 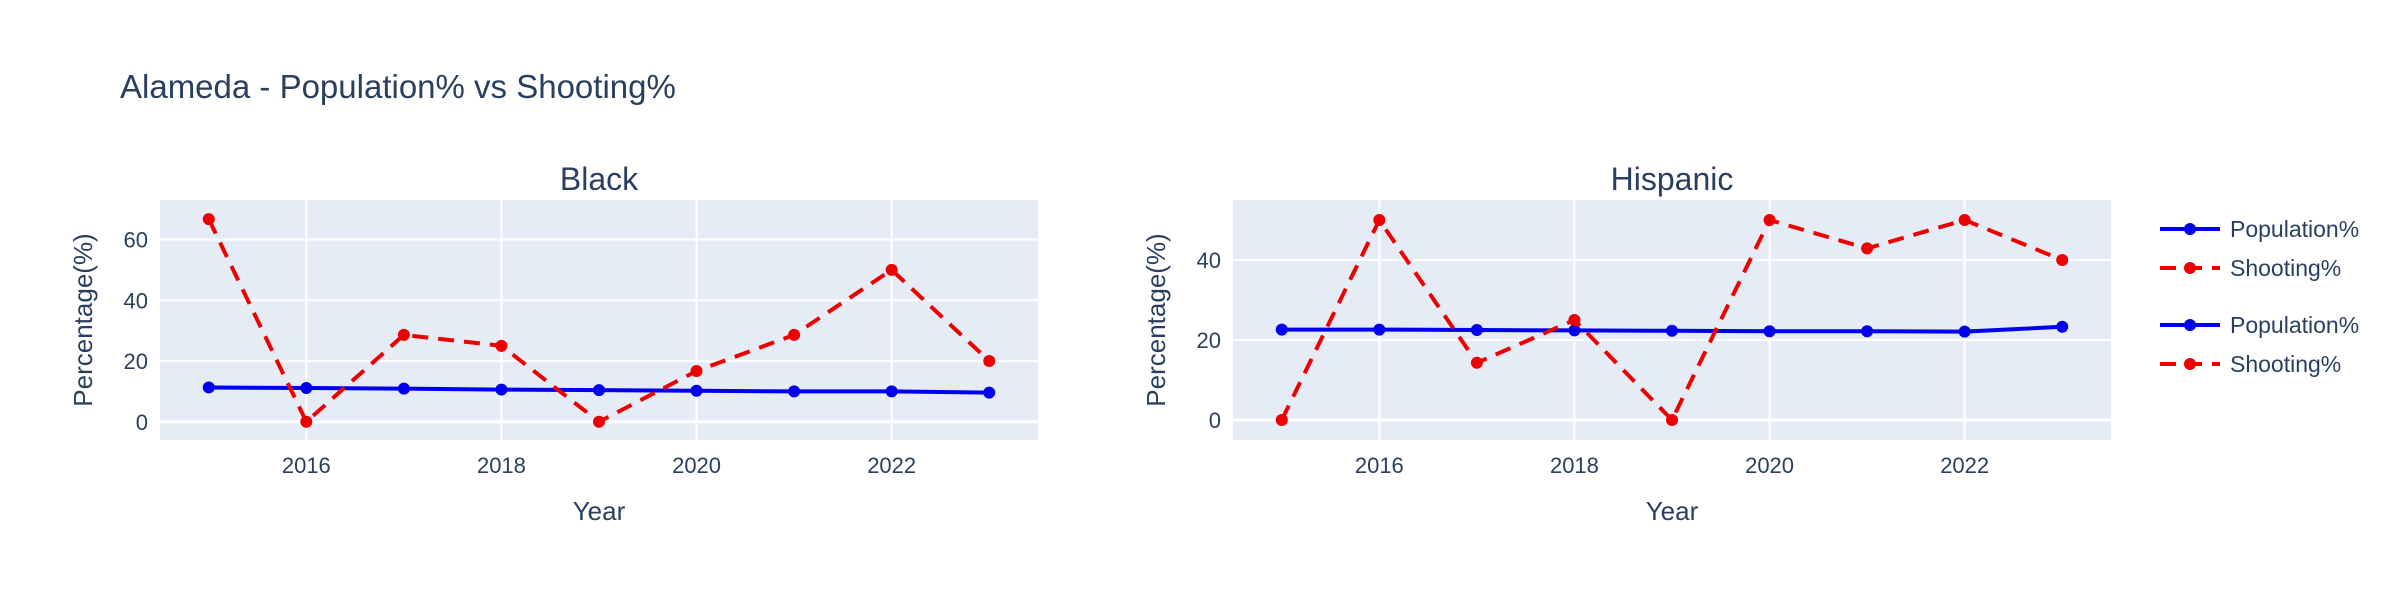 I want to click on subplot-title: Black, so click(x=599, y=179).